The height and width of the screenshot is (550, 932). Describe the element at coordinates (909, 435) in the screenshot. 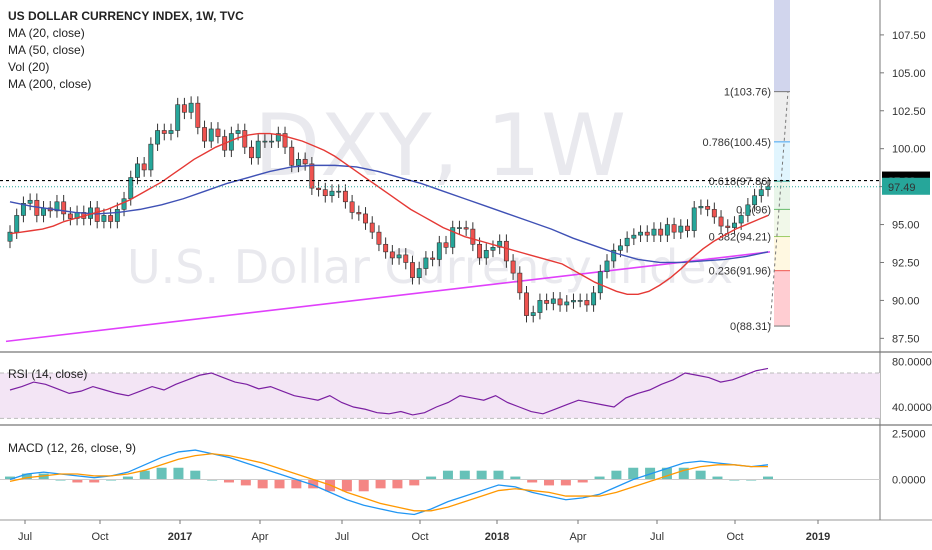

I see `macd-tick-label: 2.5000` at that location.